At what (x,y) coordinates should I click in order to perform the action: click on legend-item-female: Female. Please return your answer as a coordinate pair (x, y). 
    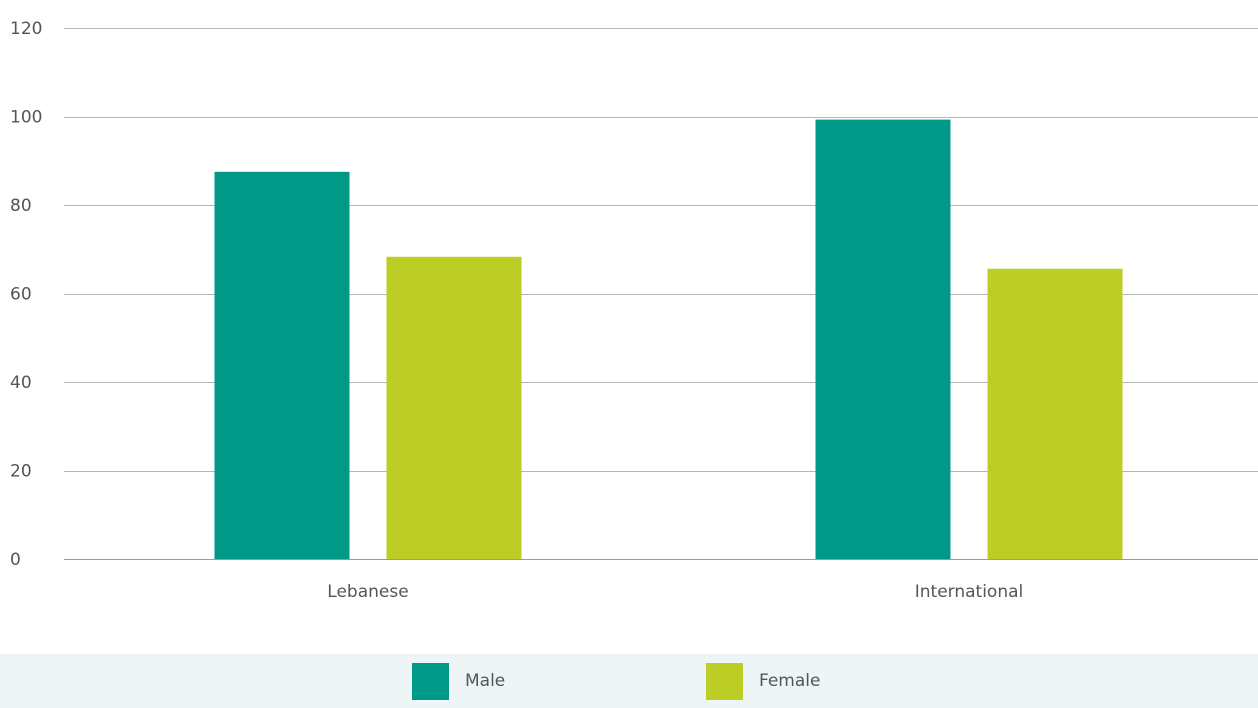
    Looking at the image, I should click on (763, 681).